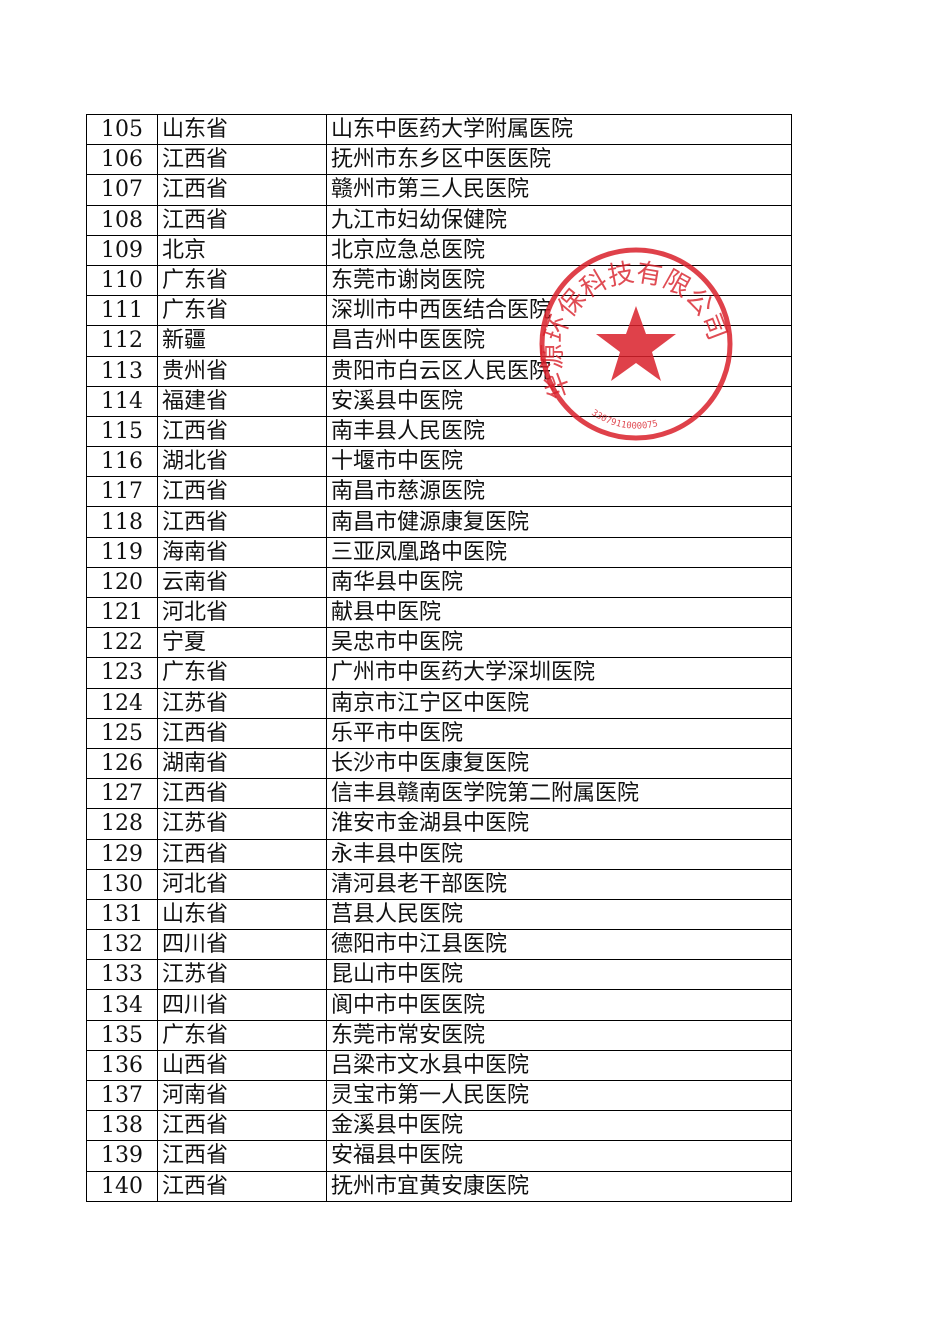 This screenshot has height=1336, width=945. I want to click on row-number: 127, so click(122, 794).